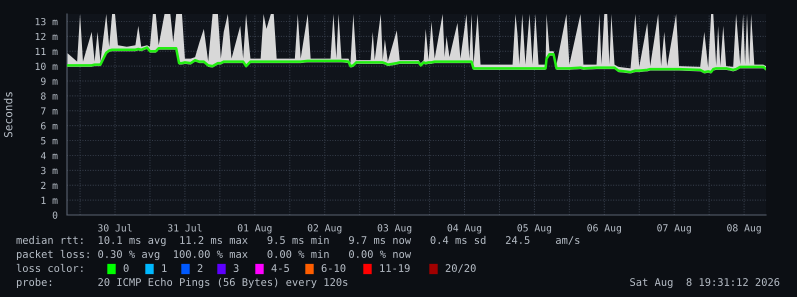  What do you see at coordinates (744, 229) in the screenshot?
I see `x-tick-label: 08 Aug` at bounding box center [744, 229].